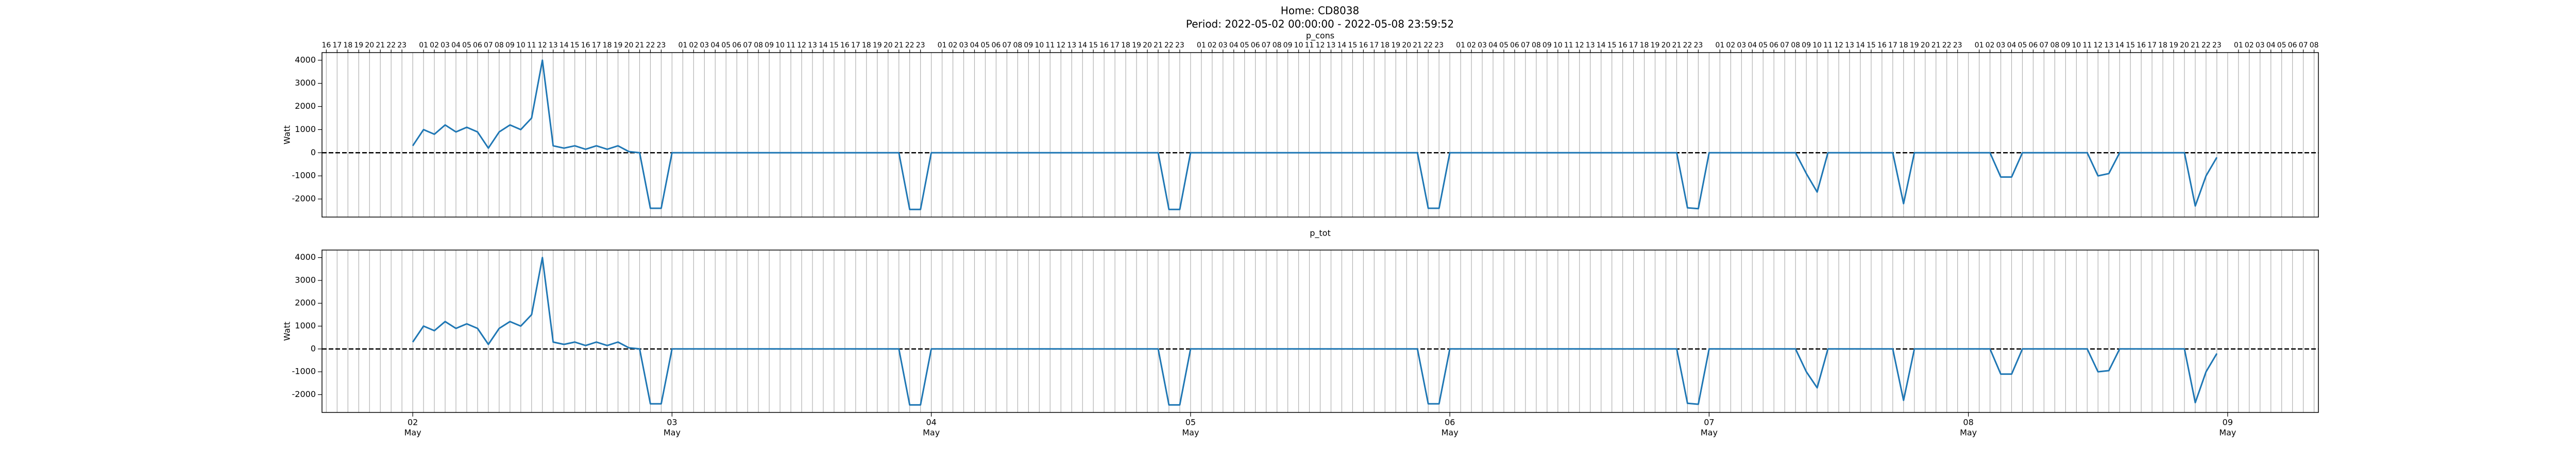  I want to click on y-tick-label: -2000, so click(304, 394).